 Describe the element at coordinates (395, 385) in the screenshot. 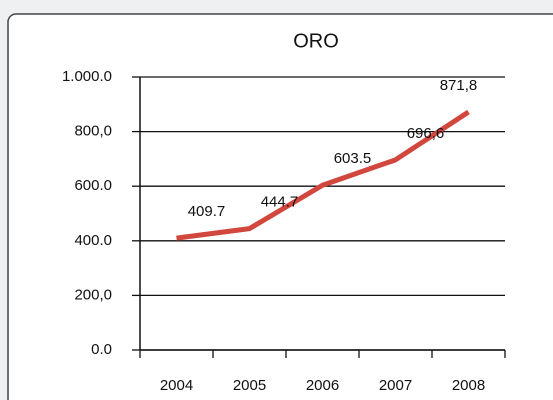

I see `x-tick-label: 2007` at that location.